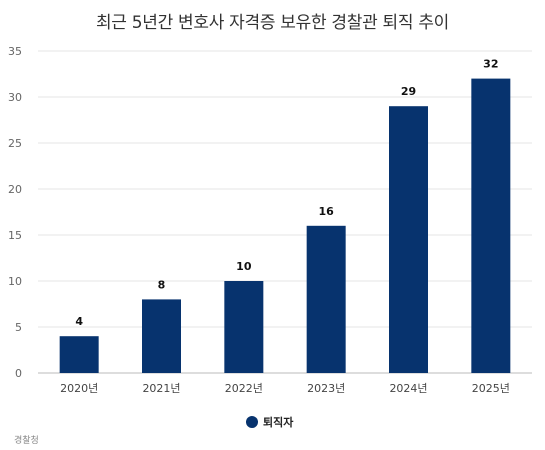 This screenshot has width=545, height=450. Describe the element at coordinates (408, 91) in the screenshot. I see `data-label: 29` at that location.